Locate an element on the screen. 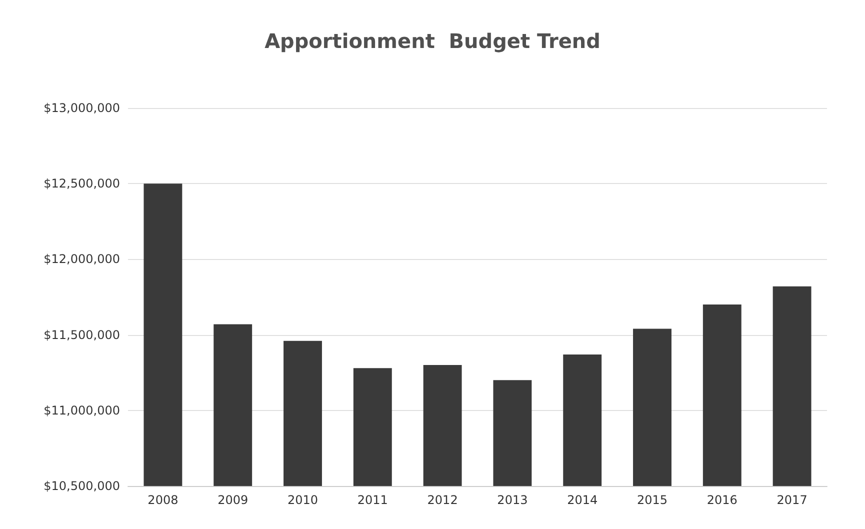  y-tick-label: $12,000,000 is located at coordinates (82, 259).